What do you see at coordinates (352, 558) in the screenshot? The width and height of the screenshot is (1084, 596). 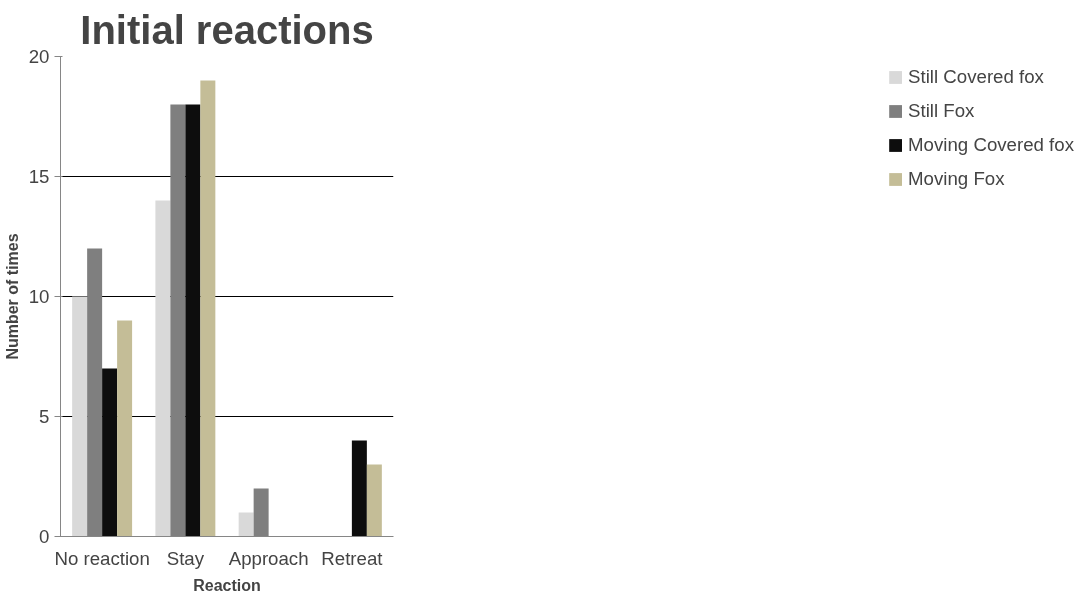 I see `x-tick-label: Retreat` at bounding box center [352, 558].